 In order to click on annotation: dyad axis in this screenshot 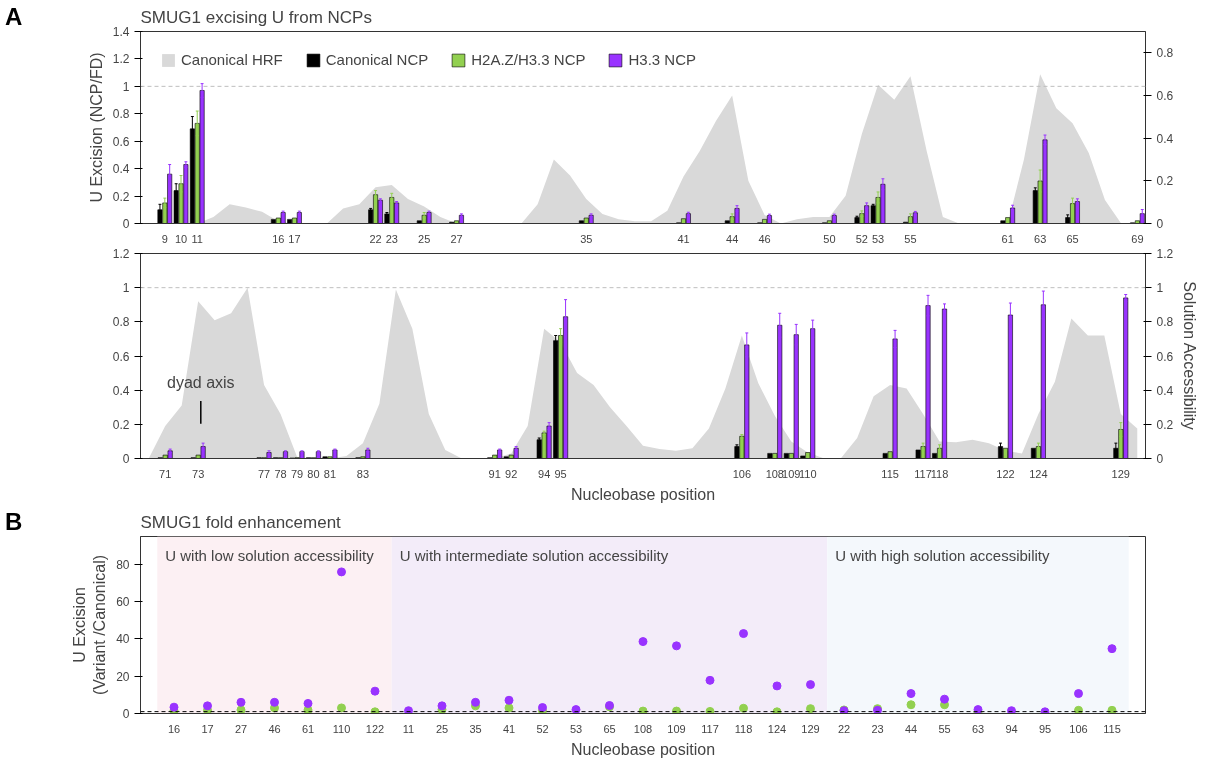, I will do `click(201, 382)`.